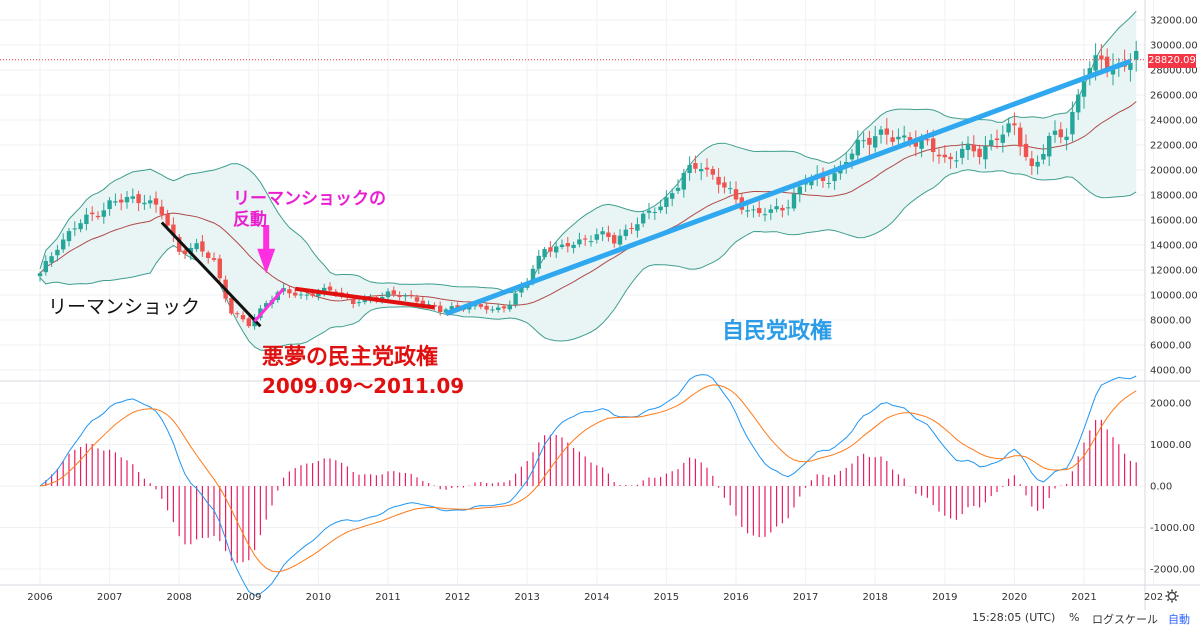 Image resolution: width=1200 pixels, height=627 pixels. Describe the element at coordinates (309, 199) in the screenshot. I see `annotation-rebound-line1: リーマンショックの` at that location.